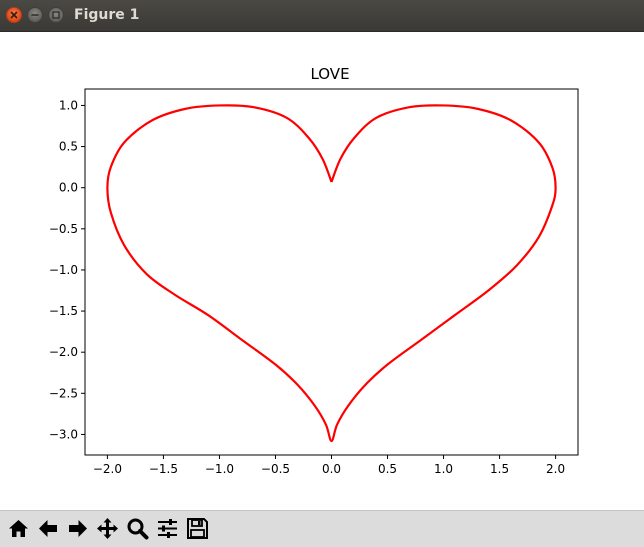  I want to click on y-tick-label: −3.0, so click(63, 434).